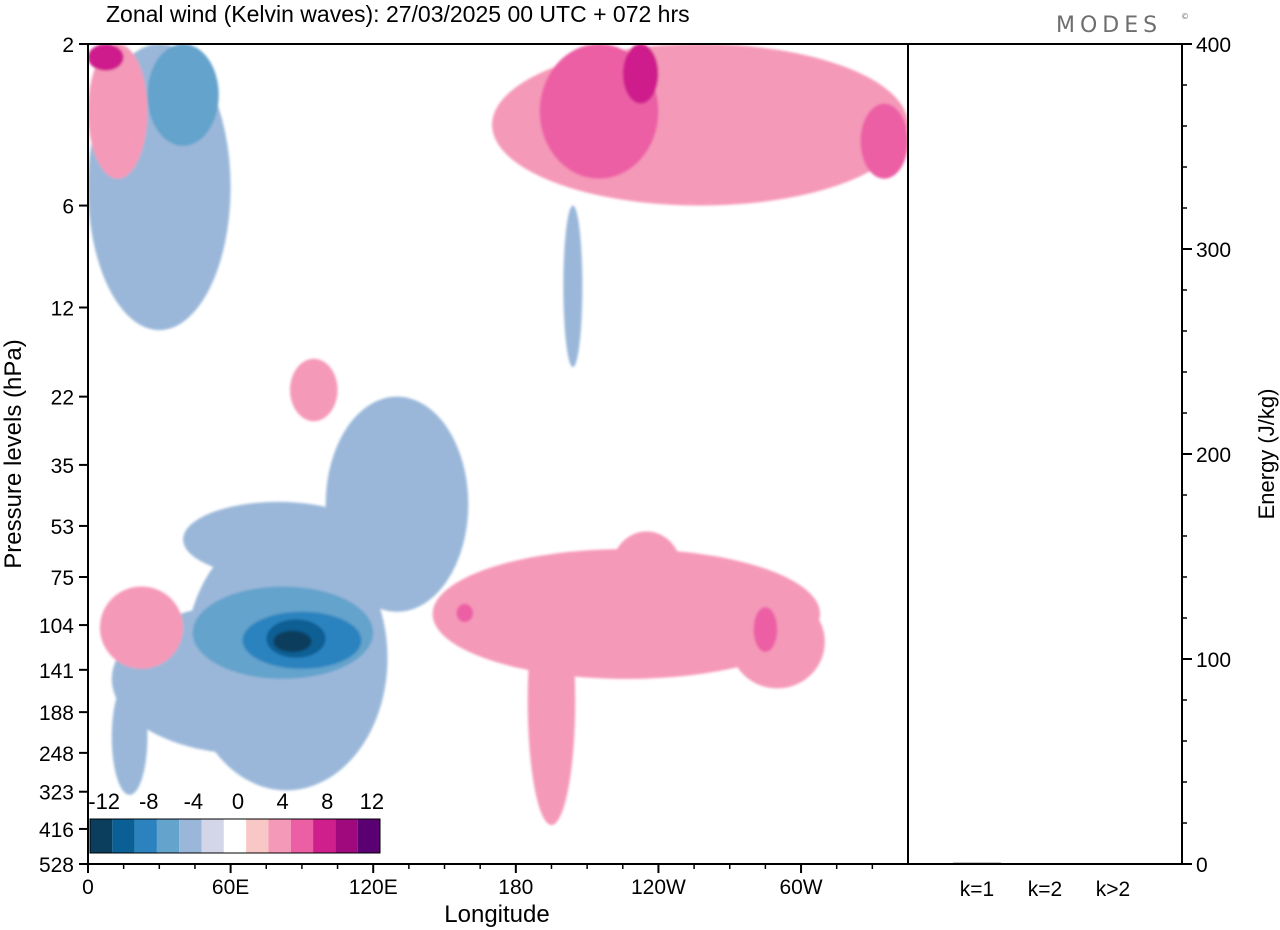 This screenshot has width=1280, height=930. I want to click on energy-category-label: k=2, so click(1045, 889).